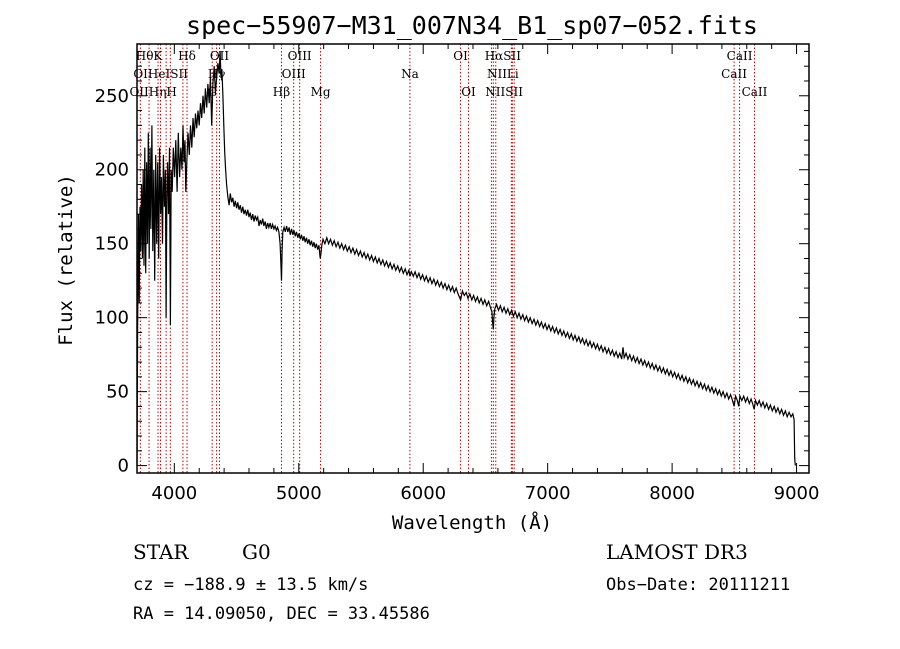 The image size is (900, 649). What do you see at coordinates (174, 493) in the screenshot?
I see `x-tick-label: 4000` at bounding box center [174, 493].